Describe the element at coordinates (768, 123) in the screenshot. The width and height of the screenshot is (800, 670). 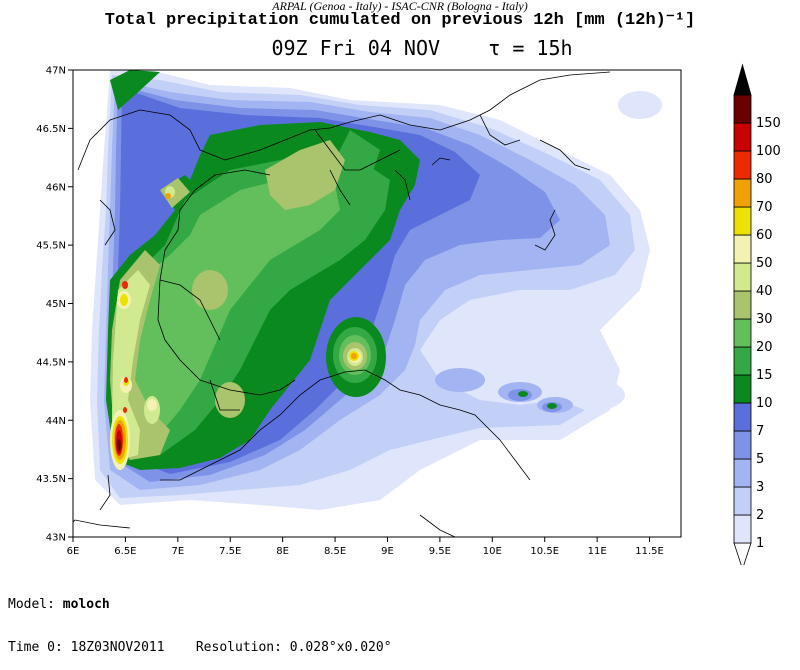
I see `colorbar-level-label: 150` at that location.